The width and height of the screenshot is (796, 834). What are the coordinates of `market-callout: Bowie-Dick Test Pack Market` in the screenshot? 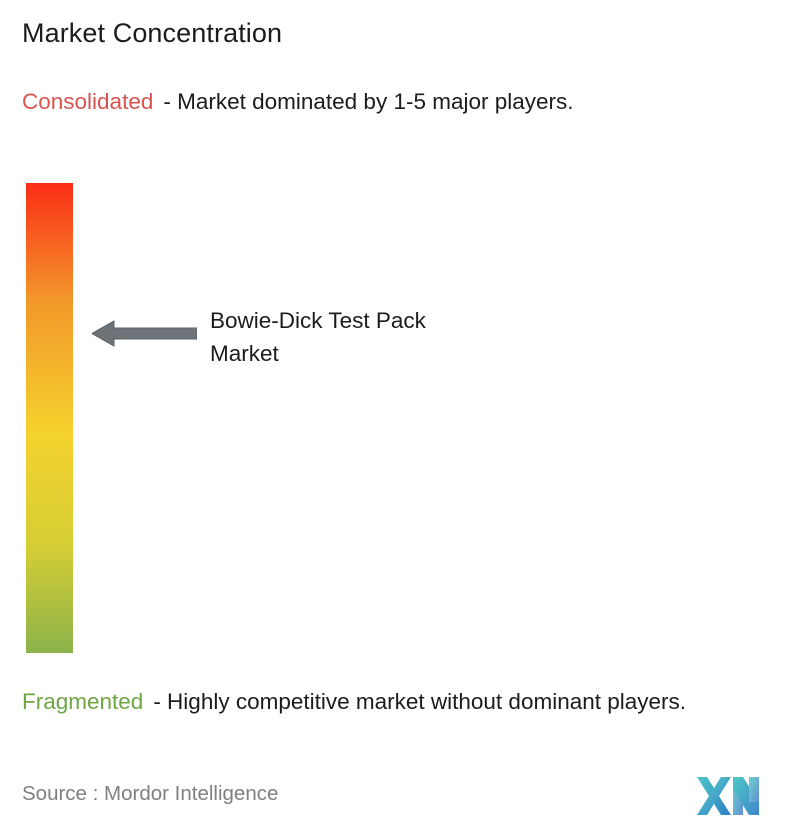 It's located at (317, 335).